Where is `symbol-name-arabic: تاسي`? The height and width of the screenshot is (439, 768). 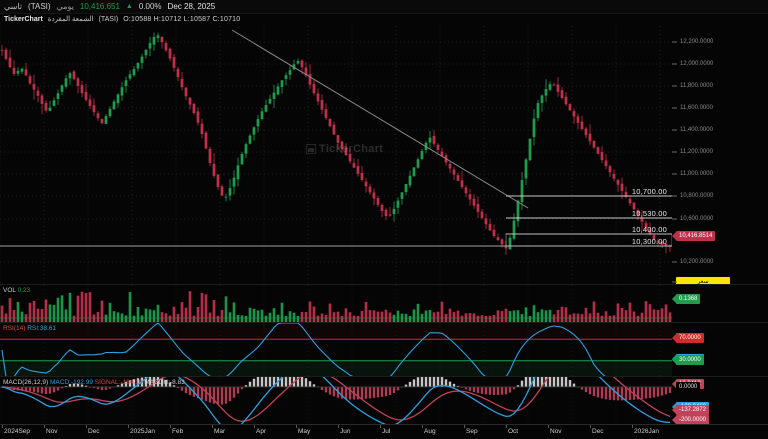
symbol-name-arabic: تاسي is located at coordinates (13, 6).